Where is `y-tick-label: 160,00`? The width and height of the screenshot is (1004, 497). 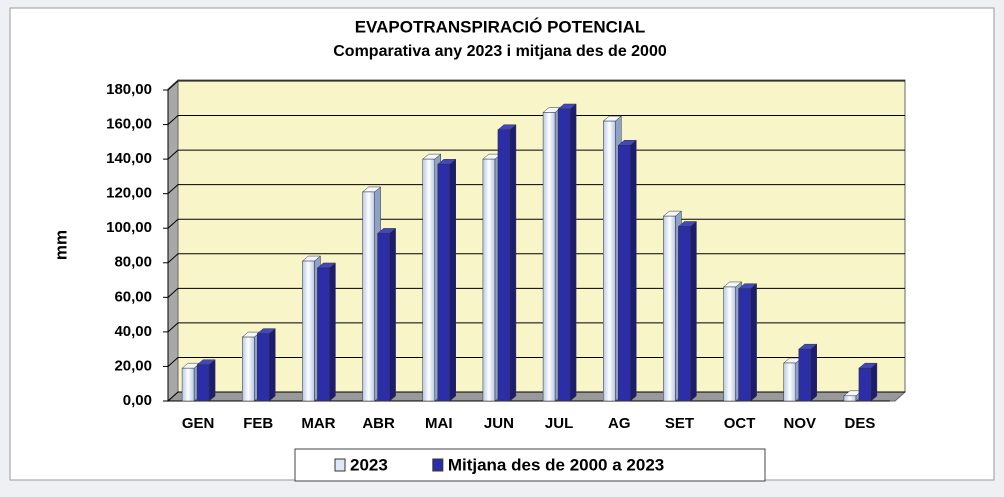
y-tick-label: 160,00 is located at coordinates (129, 124).